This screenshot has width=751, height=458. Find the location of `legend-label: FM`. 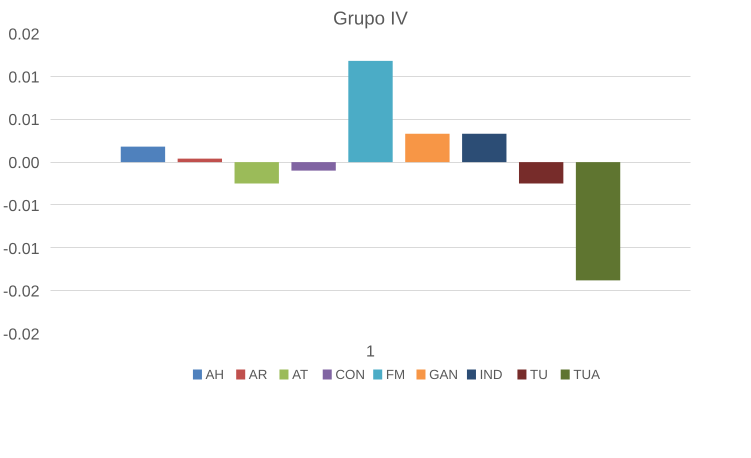

legend-label: FM is located at coordinates (396, 374).